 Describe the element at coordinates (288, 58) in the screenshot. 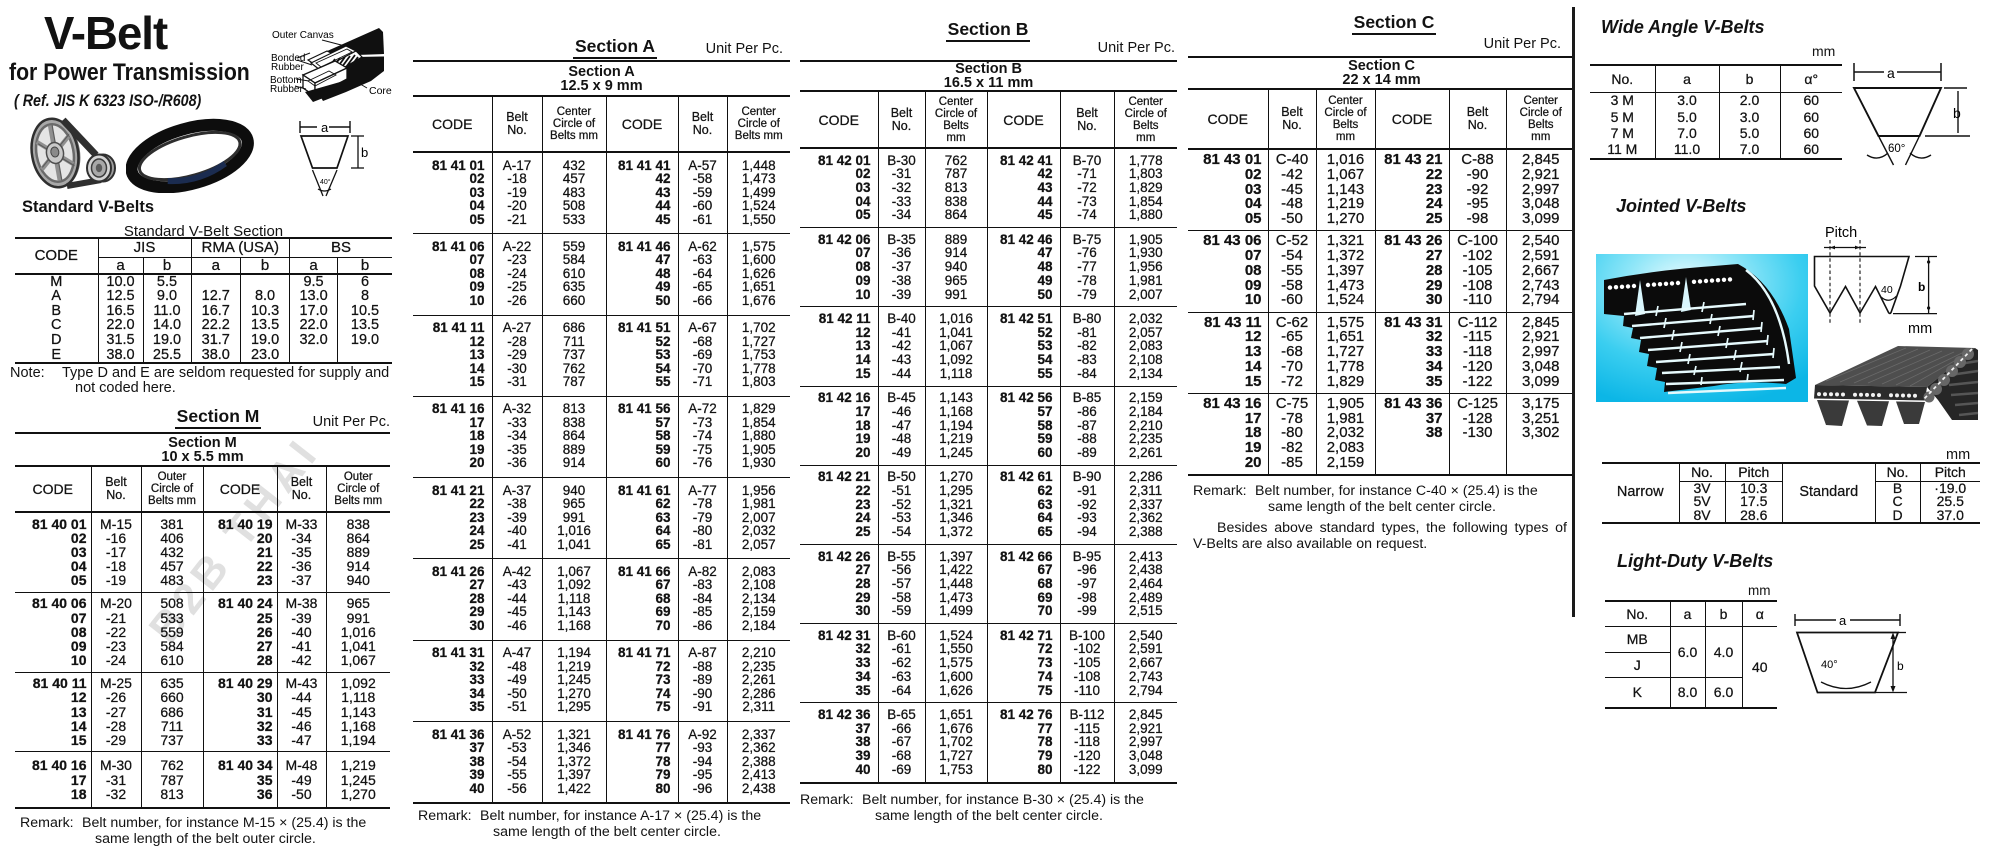

I see `svg-text: Bonded` at that location.